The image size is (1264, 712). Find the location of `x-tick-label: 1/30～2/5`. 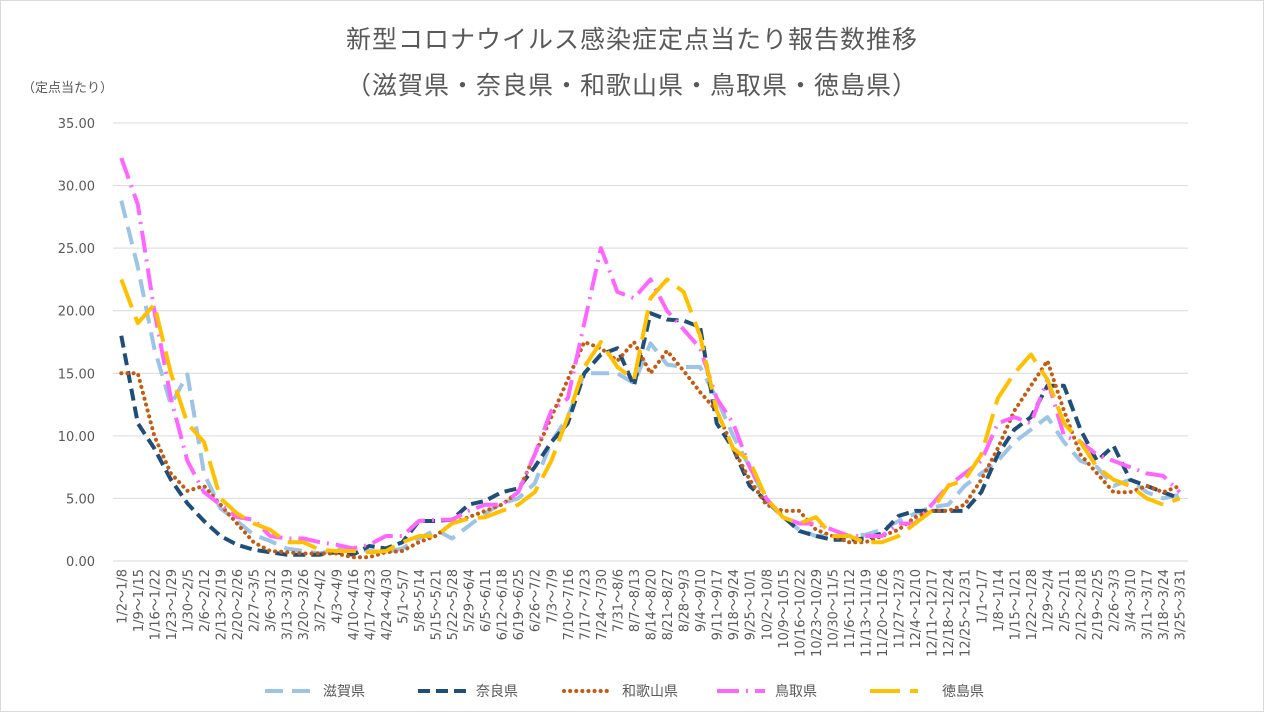

x-tick-label: 1/30～2/5 is located at coordinates (188, 600).